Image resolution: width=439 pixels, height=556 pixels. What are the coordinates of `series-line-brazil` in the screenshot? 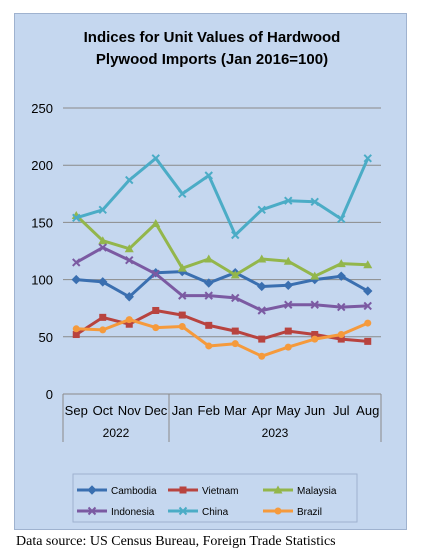 It's located at (222, 338).